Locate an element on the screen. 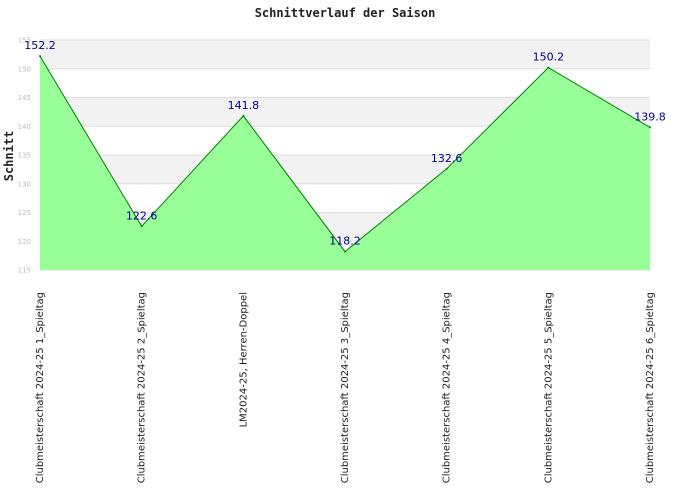 Image resolution: width=690 pixels, height=500 pixels. x-tick-label: Clubmeisterschaft 2024-25 5_Spieltag is located at coordinates (548, 387).